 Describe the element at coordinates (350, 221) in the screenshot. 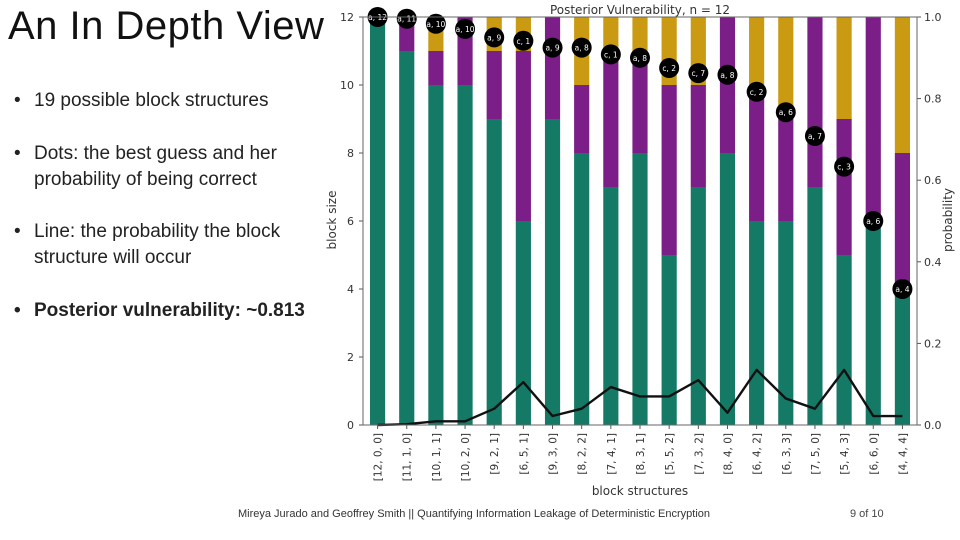

I see `y-tick-label: 6` at that location.